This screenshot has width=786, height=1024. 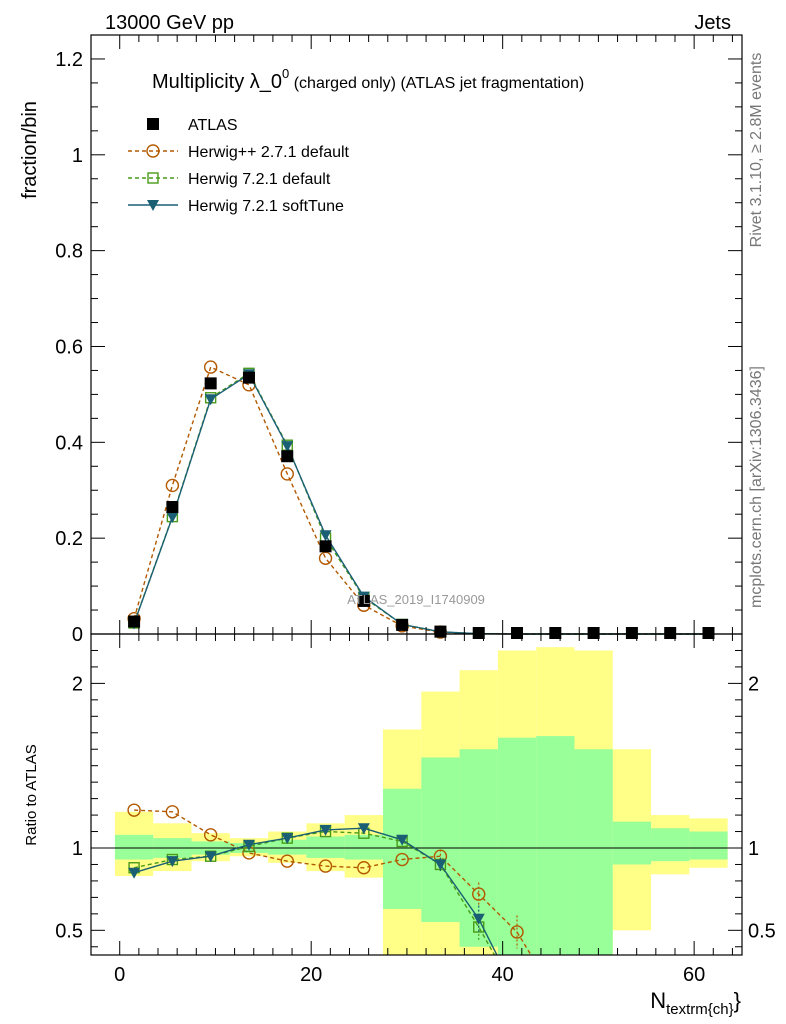 I want to click on x-axis-title-sub: textrm{ch}, so click(x=700, y=1009).